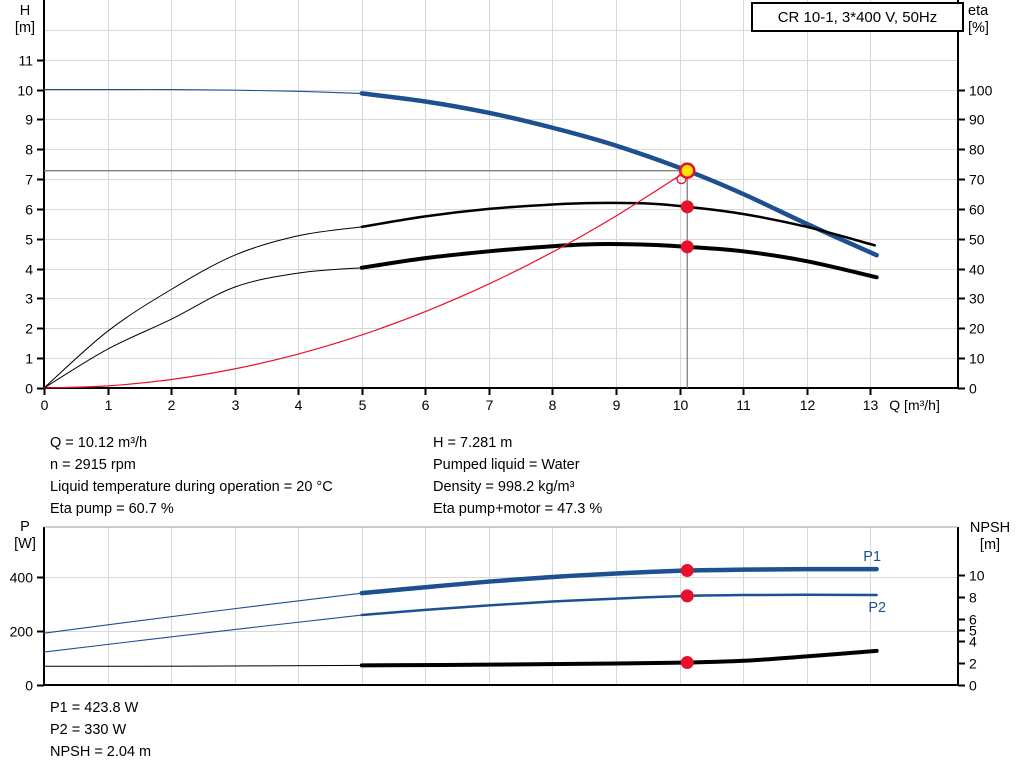 The height and width of the screenshot is (781, 1024). What do you see at coordinates (112, 509) in the screenshot?
I see `info-line: Eta pump = 60.7 %` at bounding box center [112, 509].